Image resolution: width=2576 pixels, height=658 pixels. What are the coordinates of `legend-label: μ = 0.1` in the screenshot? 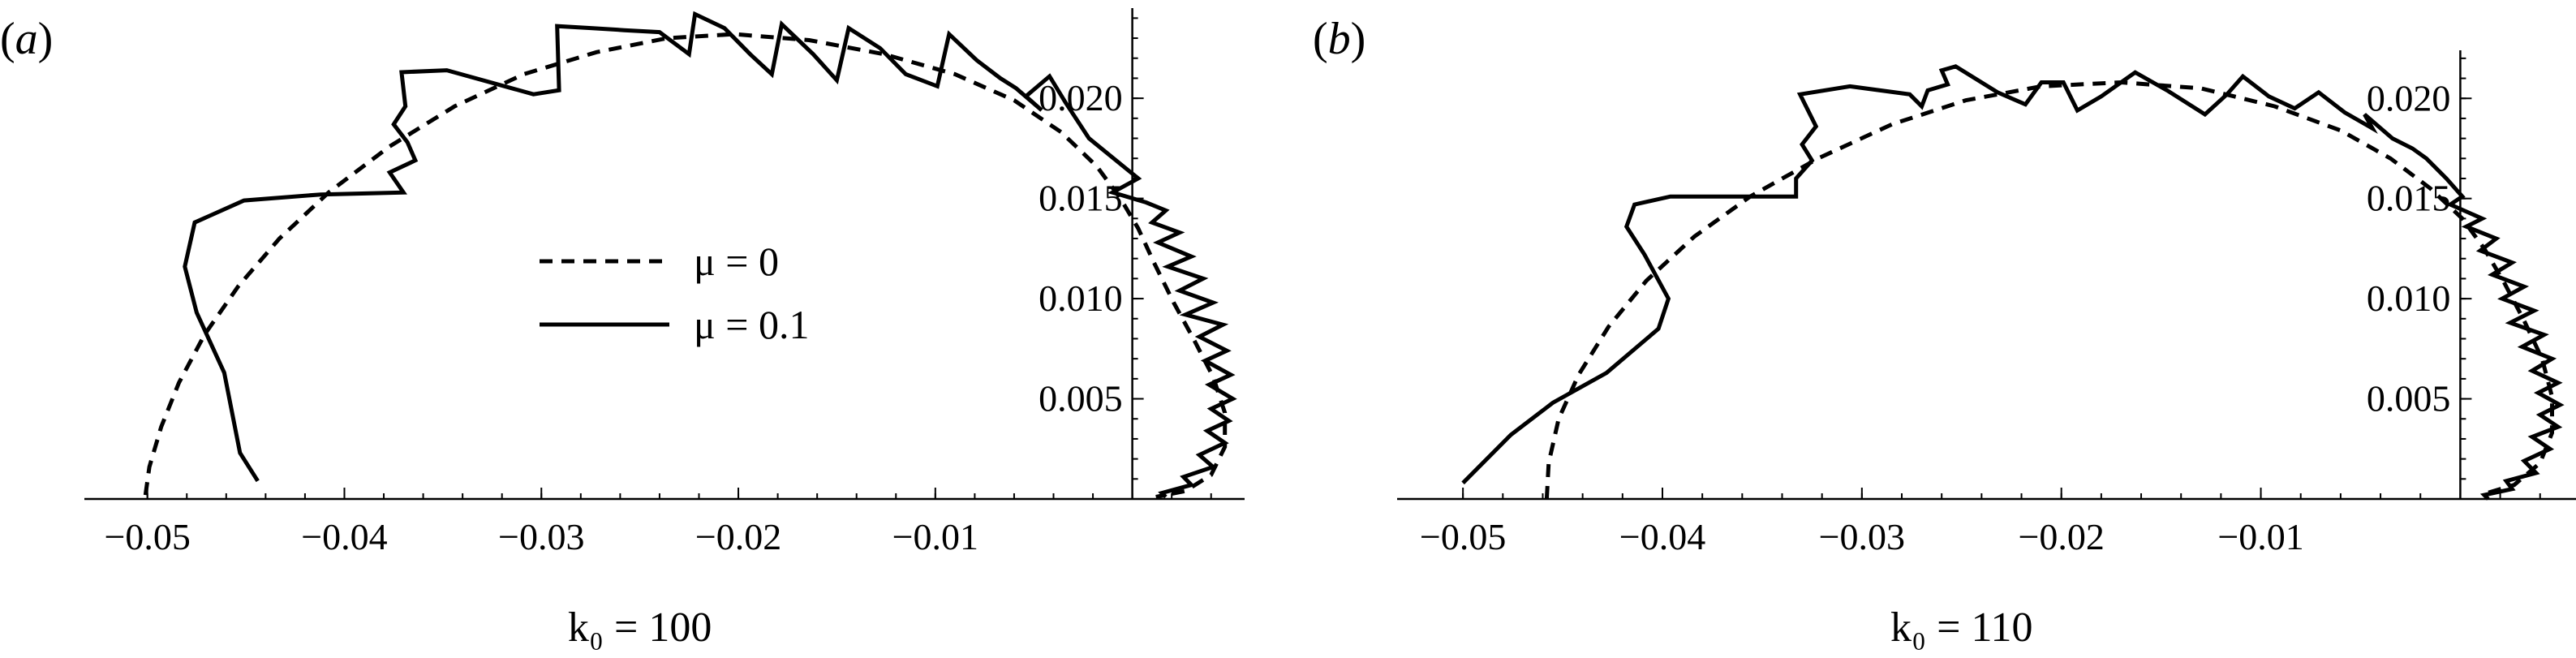 It's located at (752, 324).